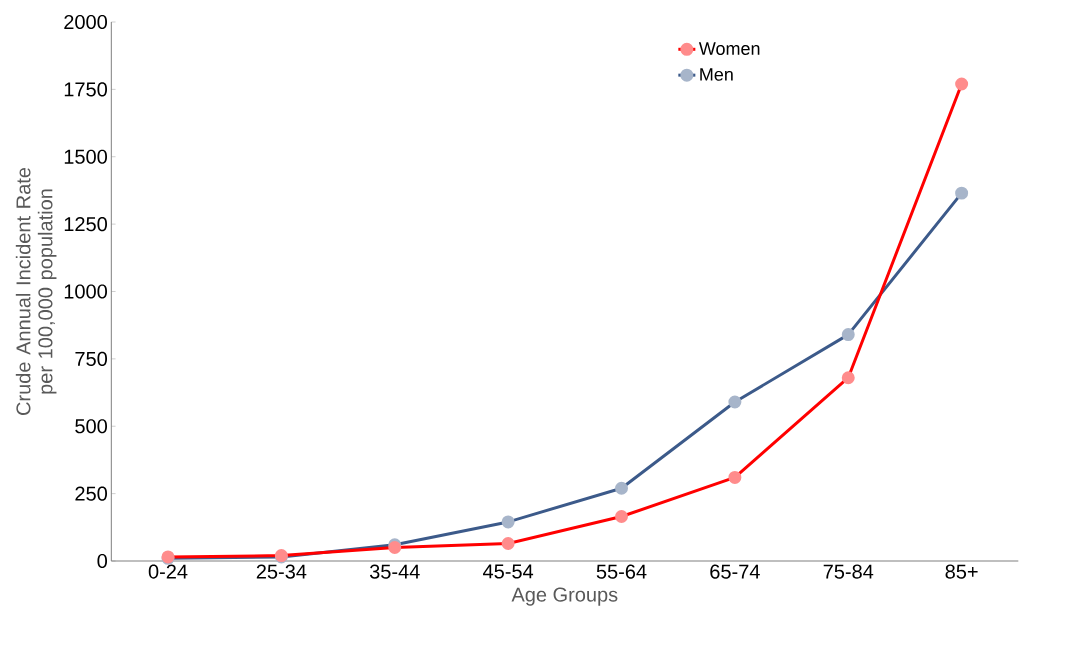 This screenshot has height=645, width=1089. What do you see at coordinates (91, 426) in the screenshot?
I see `y-tick-label: 500` at bounding box center [91, 426].